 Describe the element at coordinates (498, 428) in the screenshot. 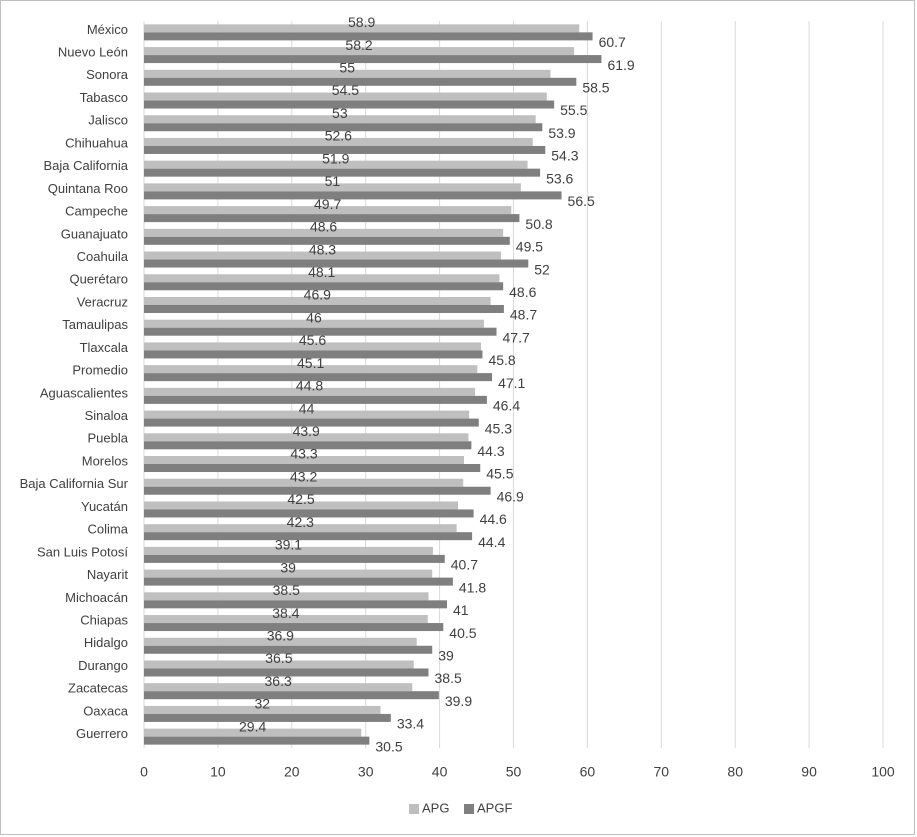

I see `data-label-apgf: 45.3` at that location.